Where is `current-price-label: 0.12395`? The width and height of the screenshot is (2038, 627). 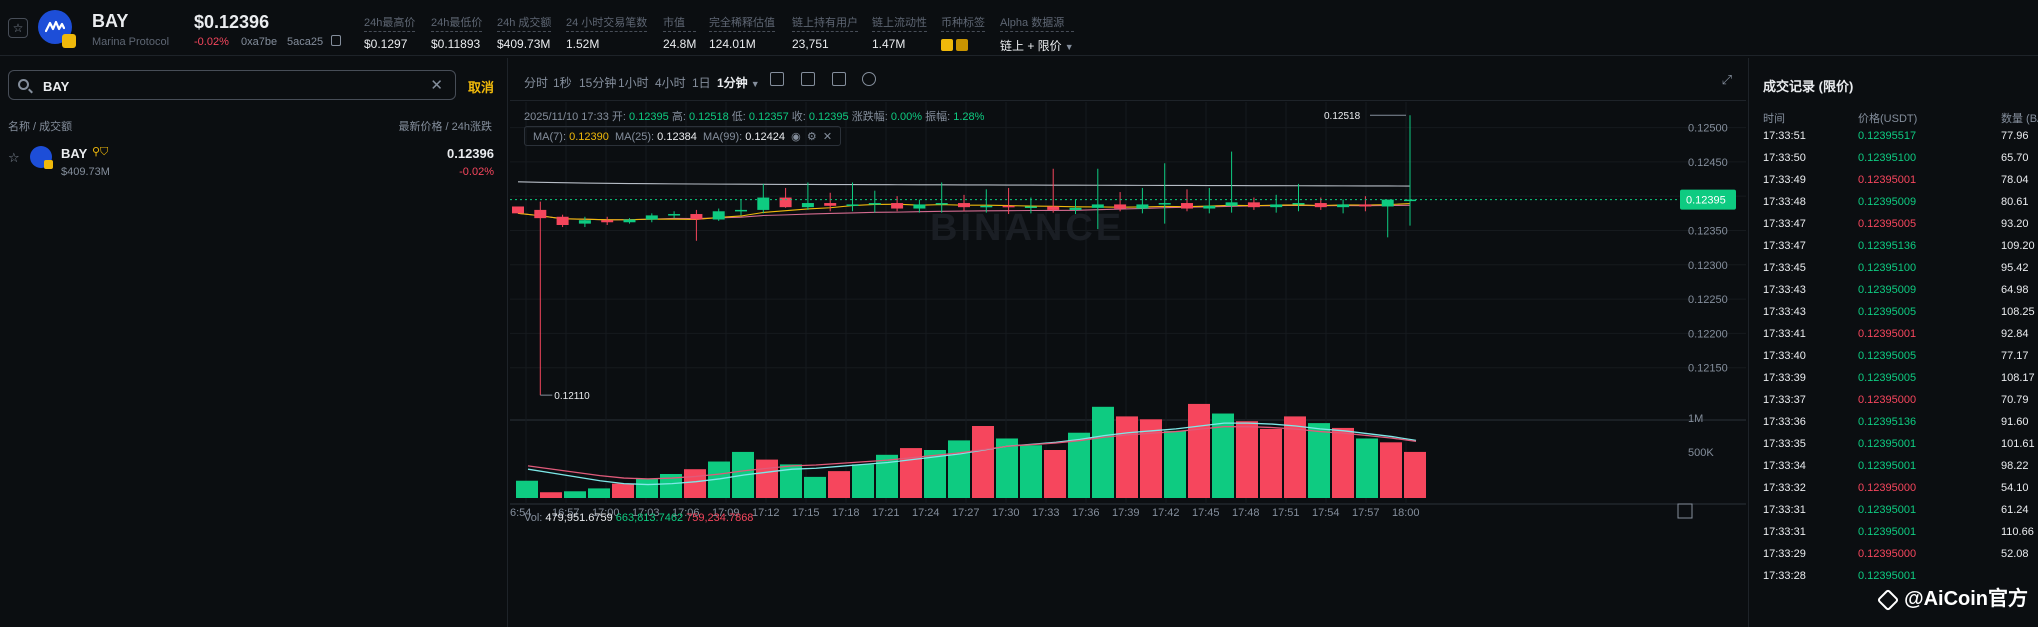
current-price-label: 0.12395 is located at coordinates (1706, 201).